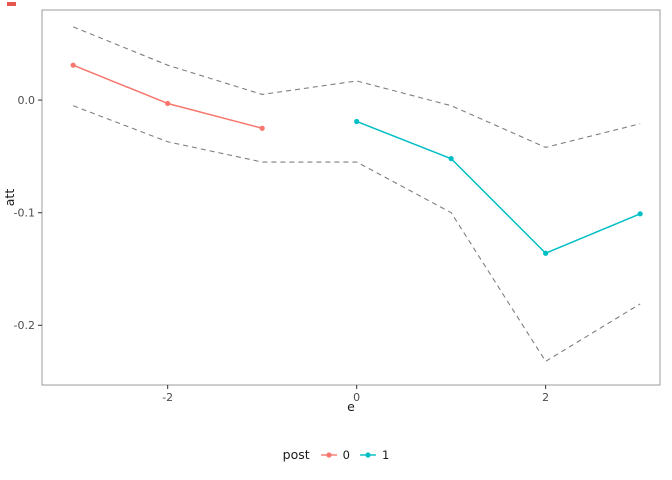 The height and width of the screenshot is (480, 672). I want to click on legend-entry-post-1: 1, so click(374, 455).